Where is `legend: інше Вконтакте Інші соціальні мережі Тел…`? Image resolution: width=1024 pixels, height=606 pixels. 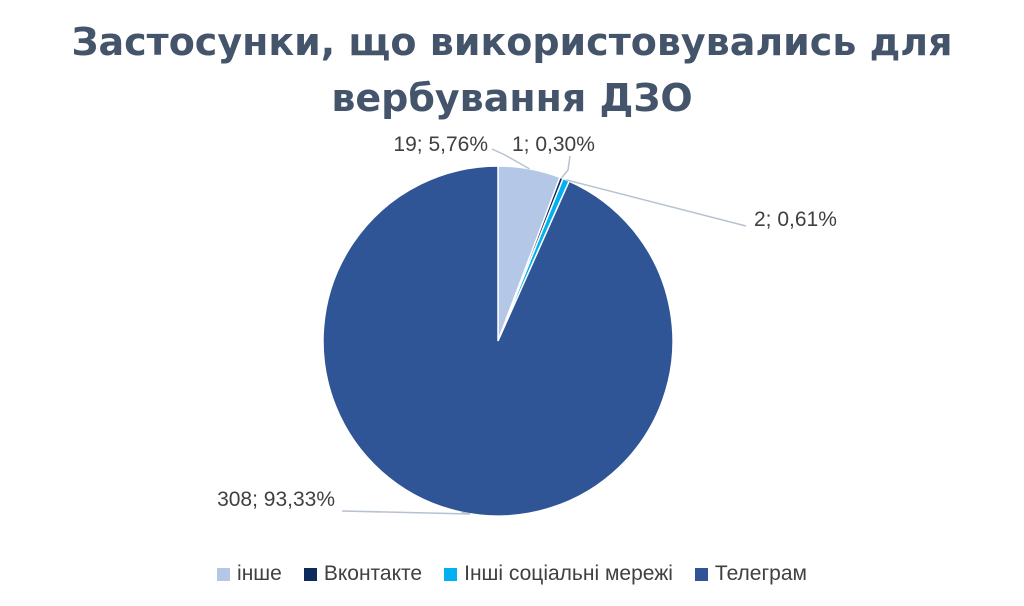 legend: інше Вконтакте Інші соціальні мережі Тел… is located at coordinates (512, 574).